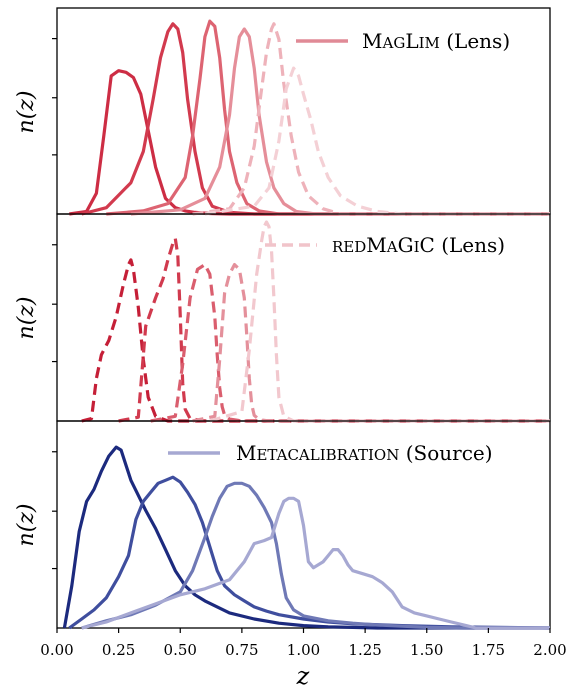 This screenshot has width=570, height=691. I want to click on maglim-series-6-line, so click(377, 141).